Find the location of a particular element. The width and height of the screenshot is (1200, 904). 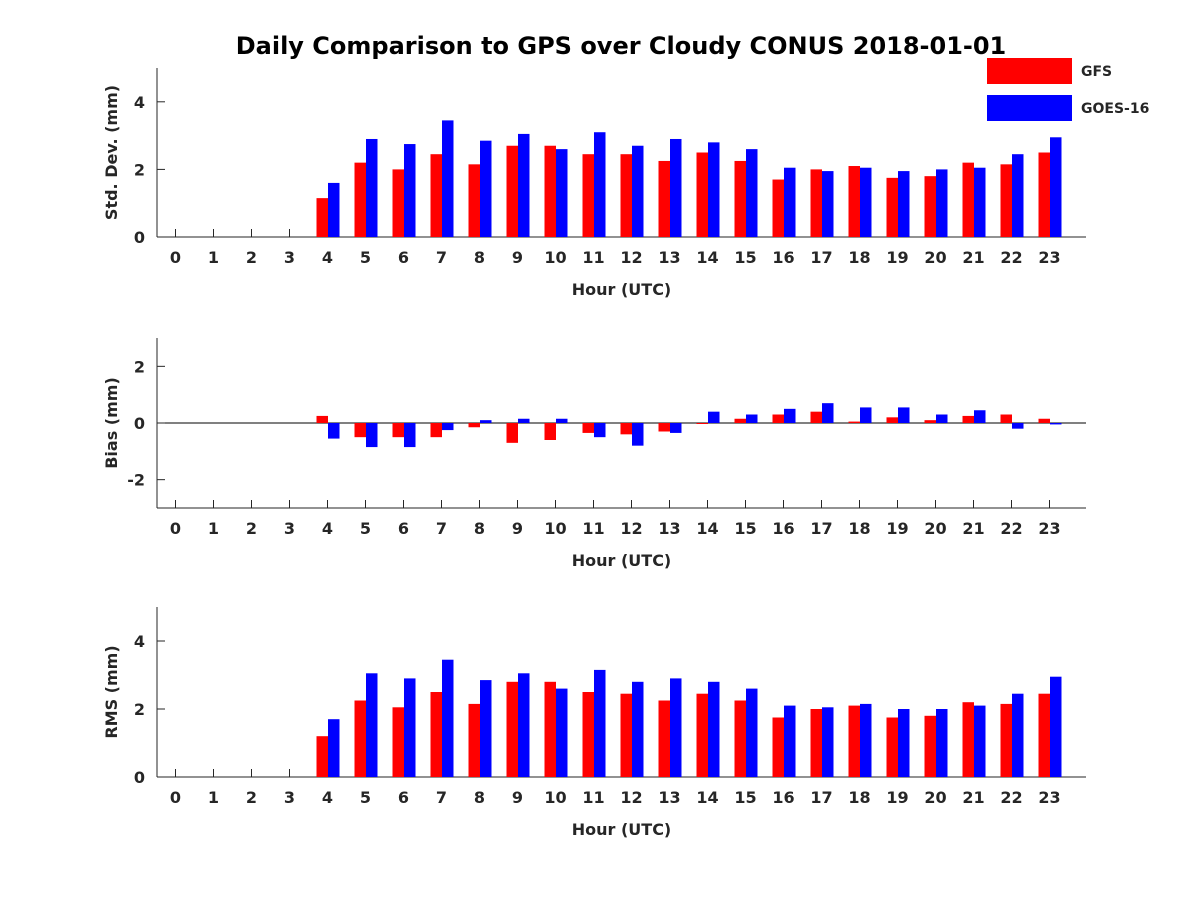

x-tick-label: 22 is located at coordinates (1011, 257).